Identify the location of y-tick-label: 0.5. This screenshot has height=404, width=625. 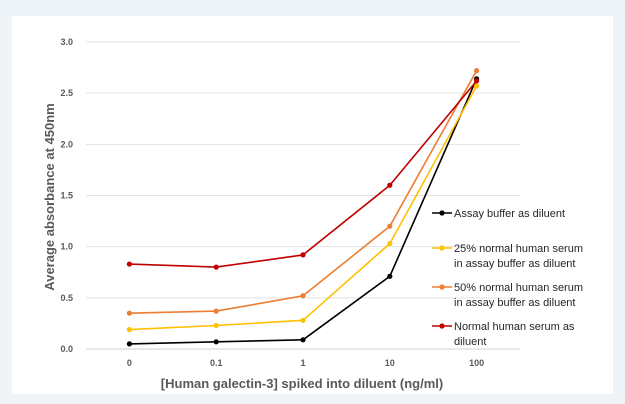
(66, 298).